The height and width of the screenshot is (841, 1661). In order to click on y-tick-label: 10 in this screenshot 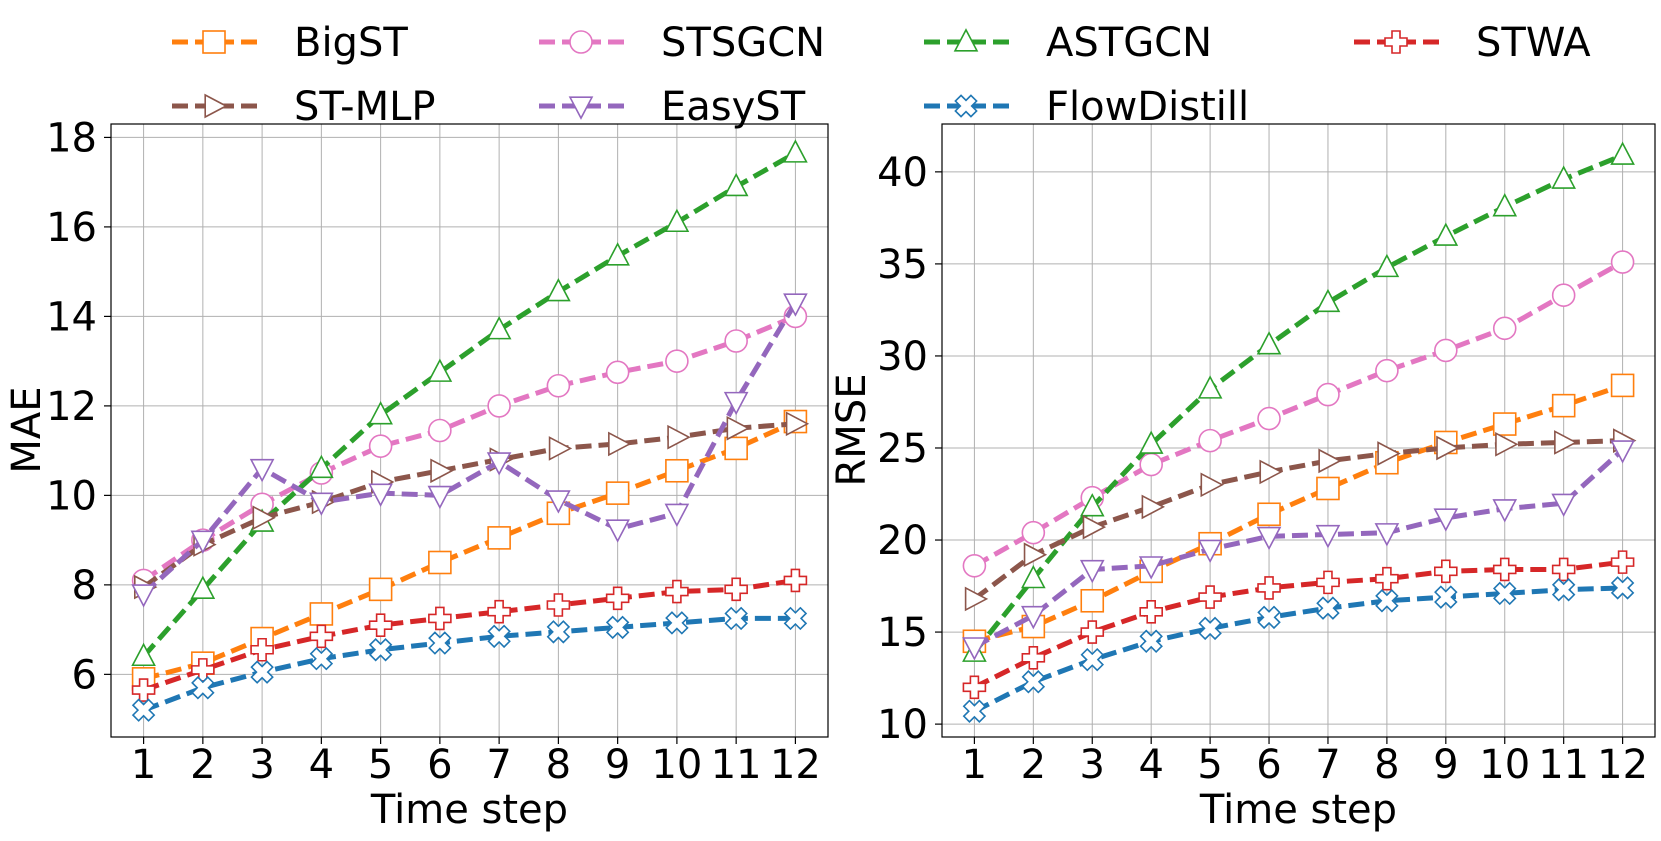, I will do `click(71, 496)`.